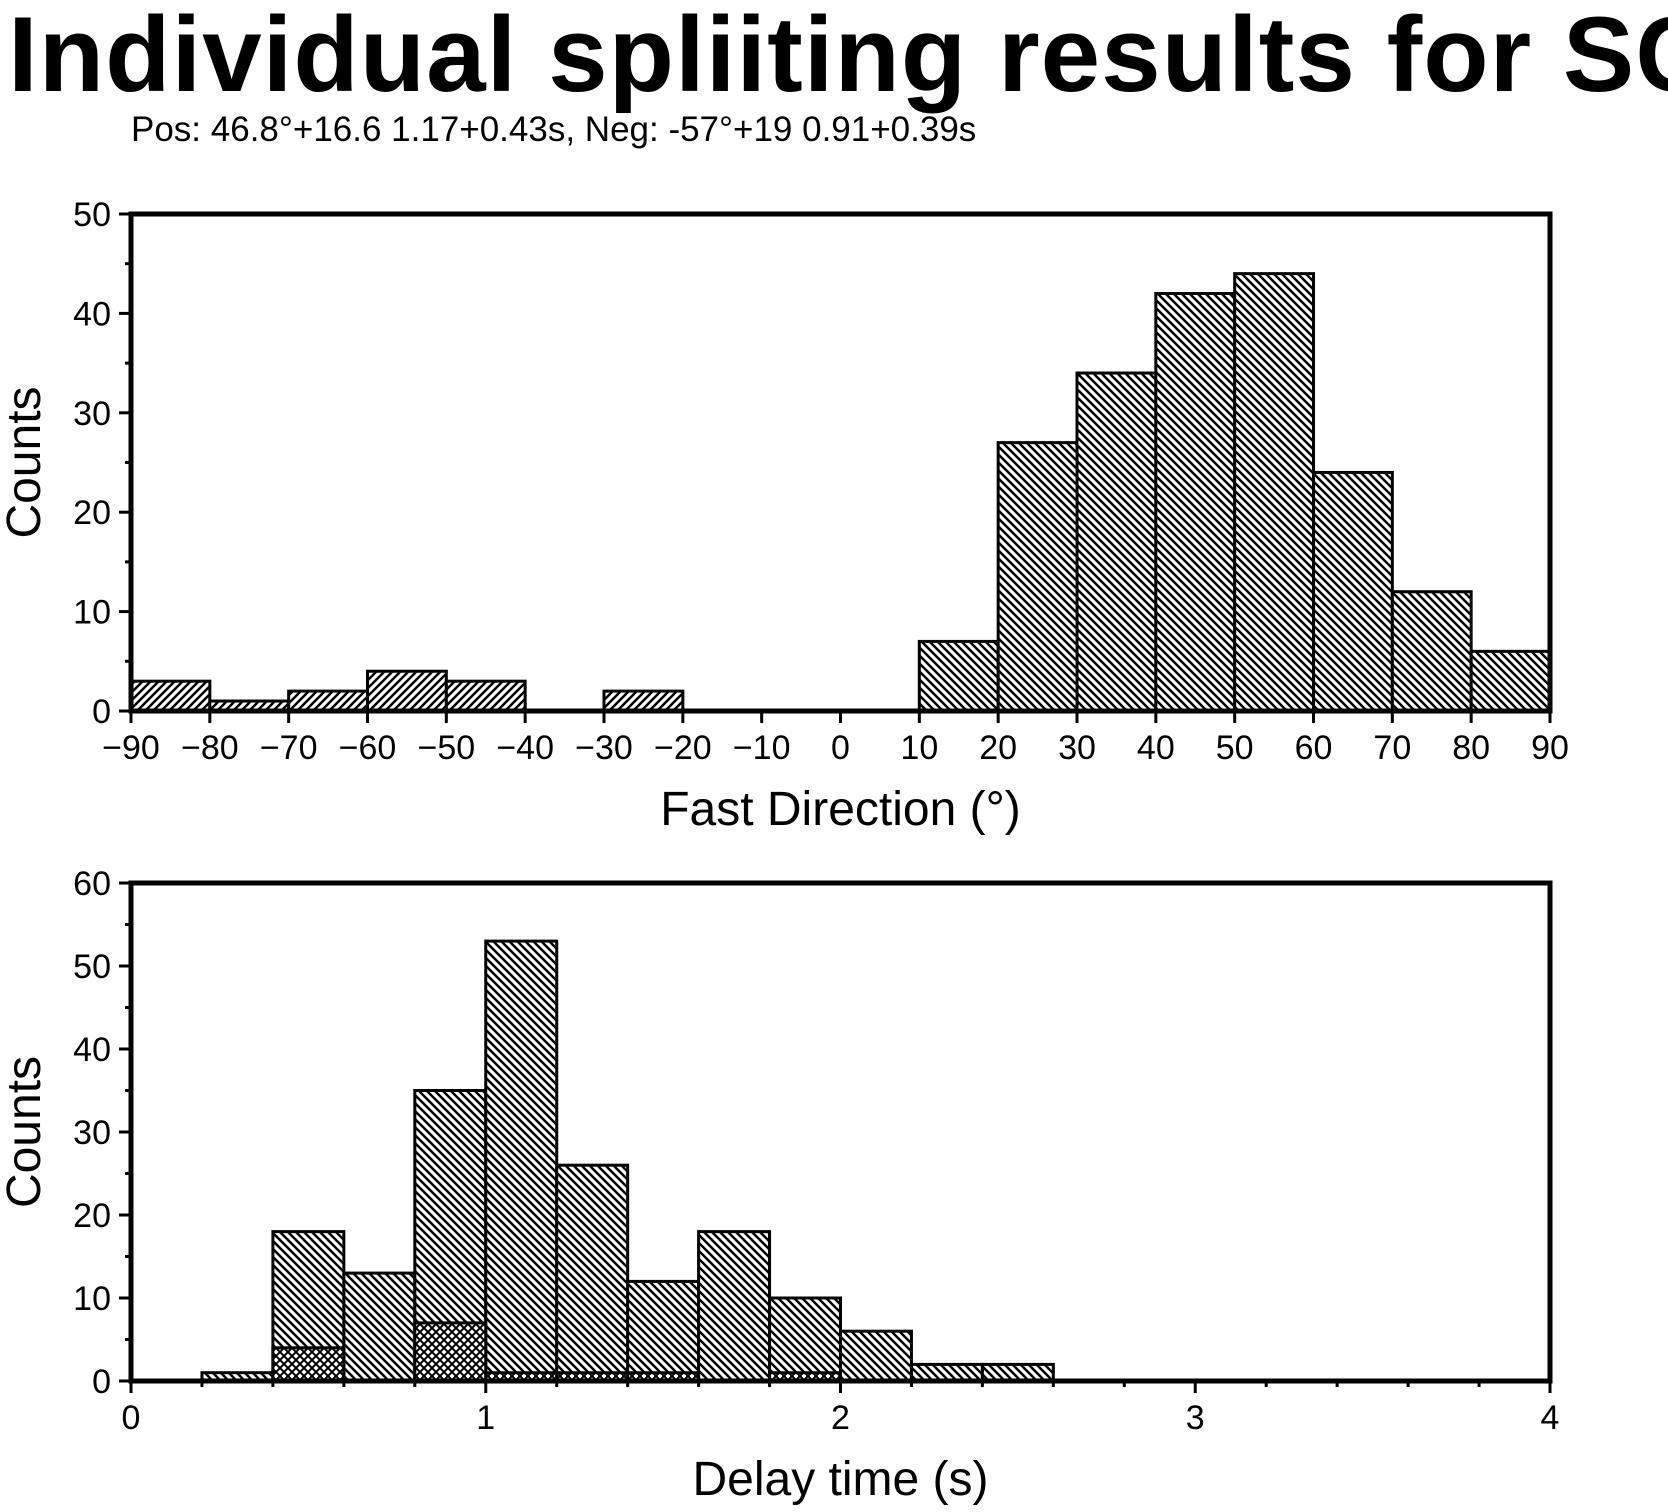 The image size is (1668, 1512). Describe the element at coordinates (92, 884) in the screenshot. I see `delay-time-ytick-label-6: 60` at that location.